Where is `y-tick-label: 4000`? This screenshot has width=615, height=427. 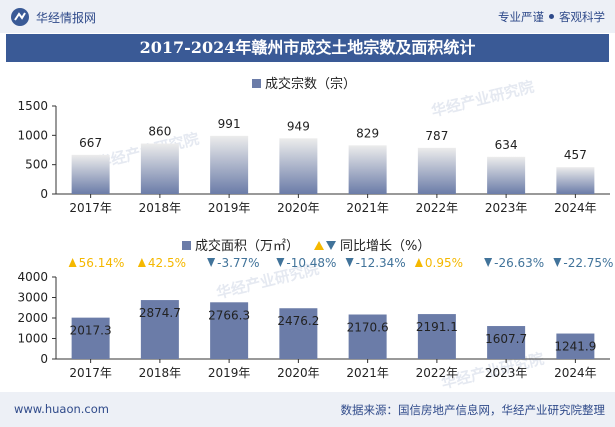 y-tick-label: 4000 is located at coordinates (32, 277).